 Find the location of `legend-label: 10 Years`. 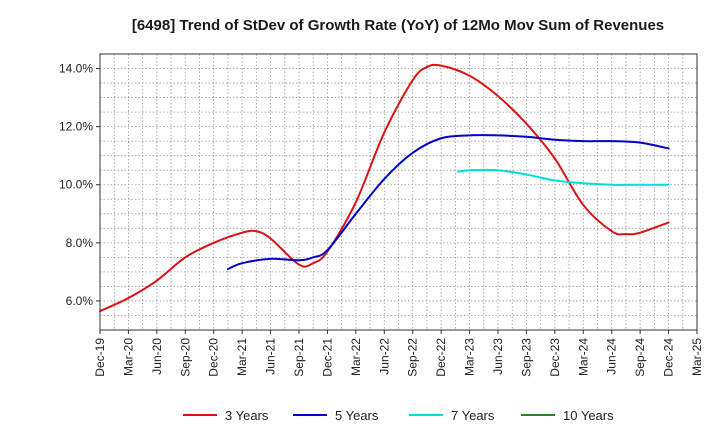

legend-label: 10 Years is located at coordinates (588, 415).